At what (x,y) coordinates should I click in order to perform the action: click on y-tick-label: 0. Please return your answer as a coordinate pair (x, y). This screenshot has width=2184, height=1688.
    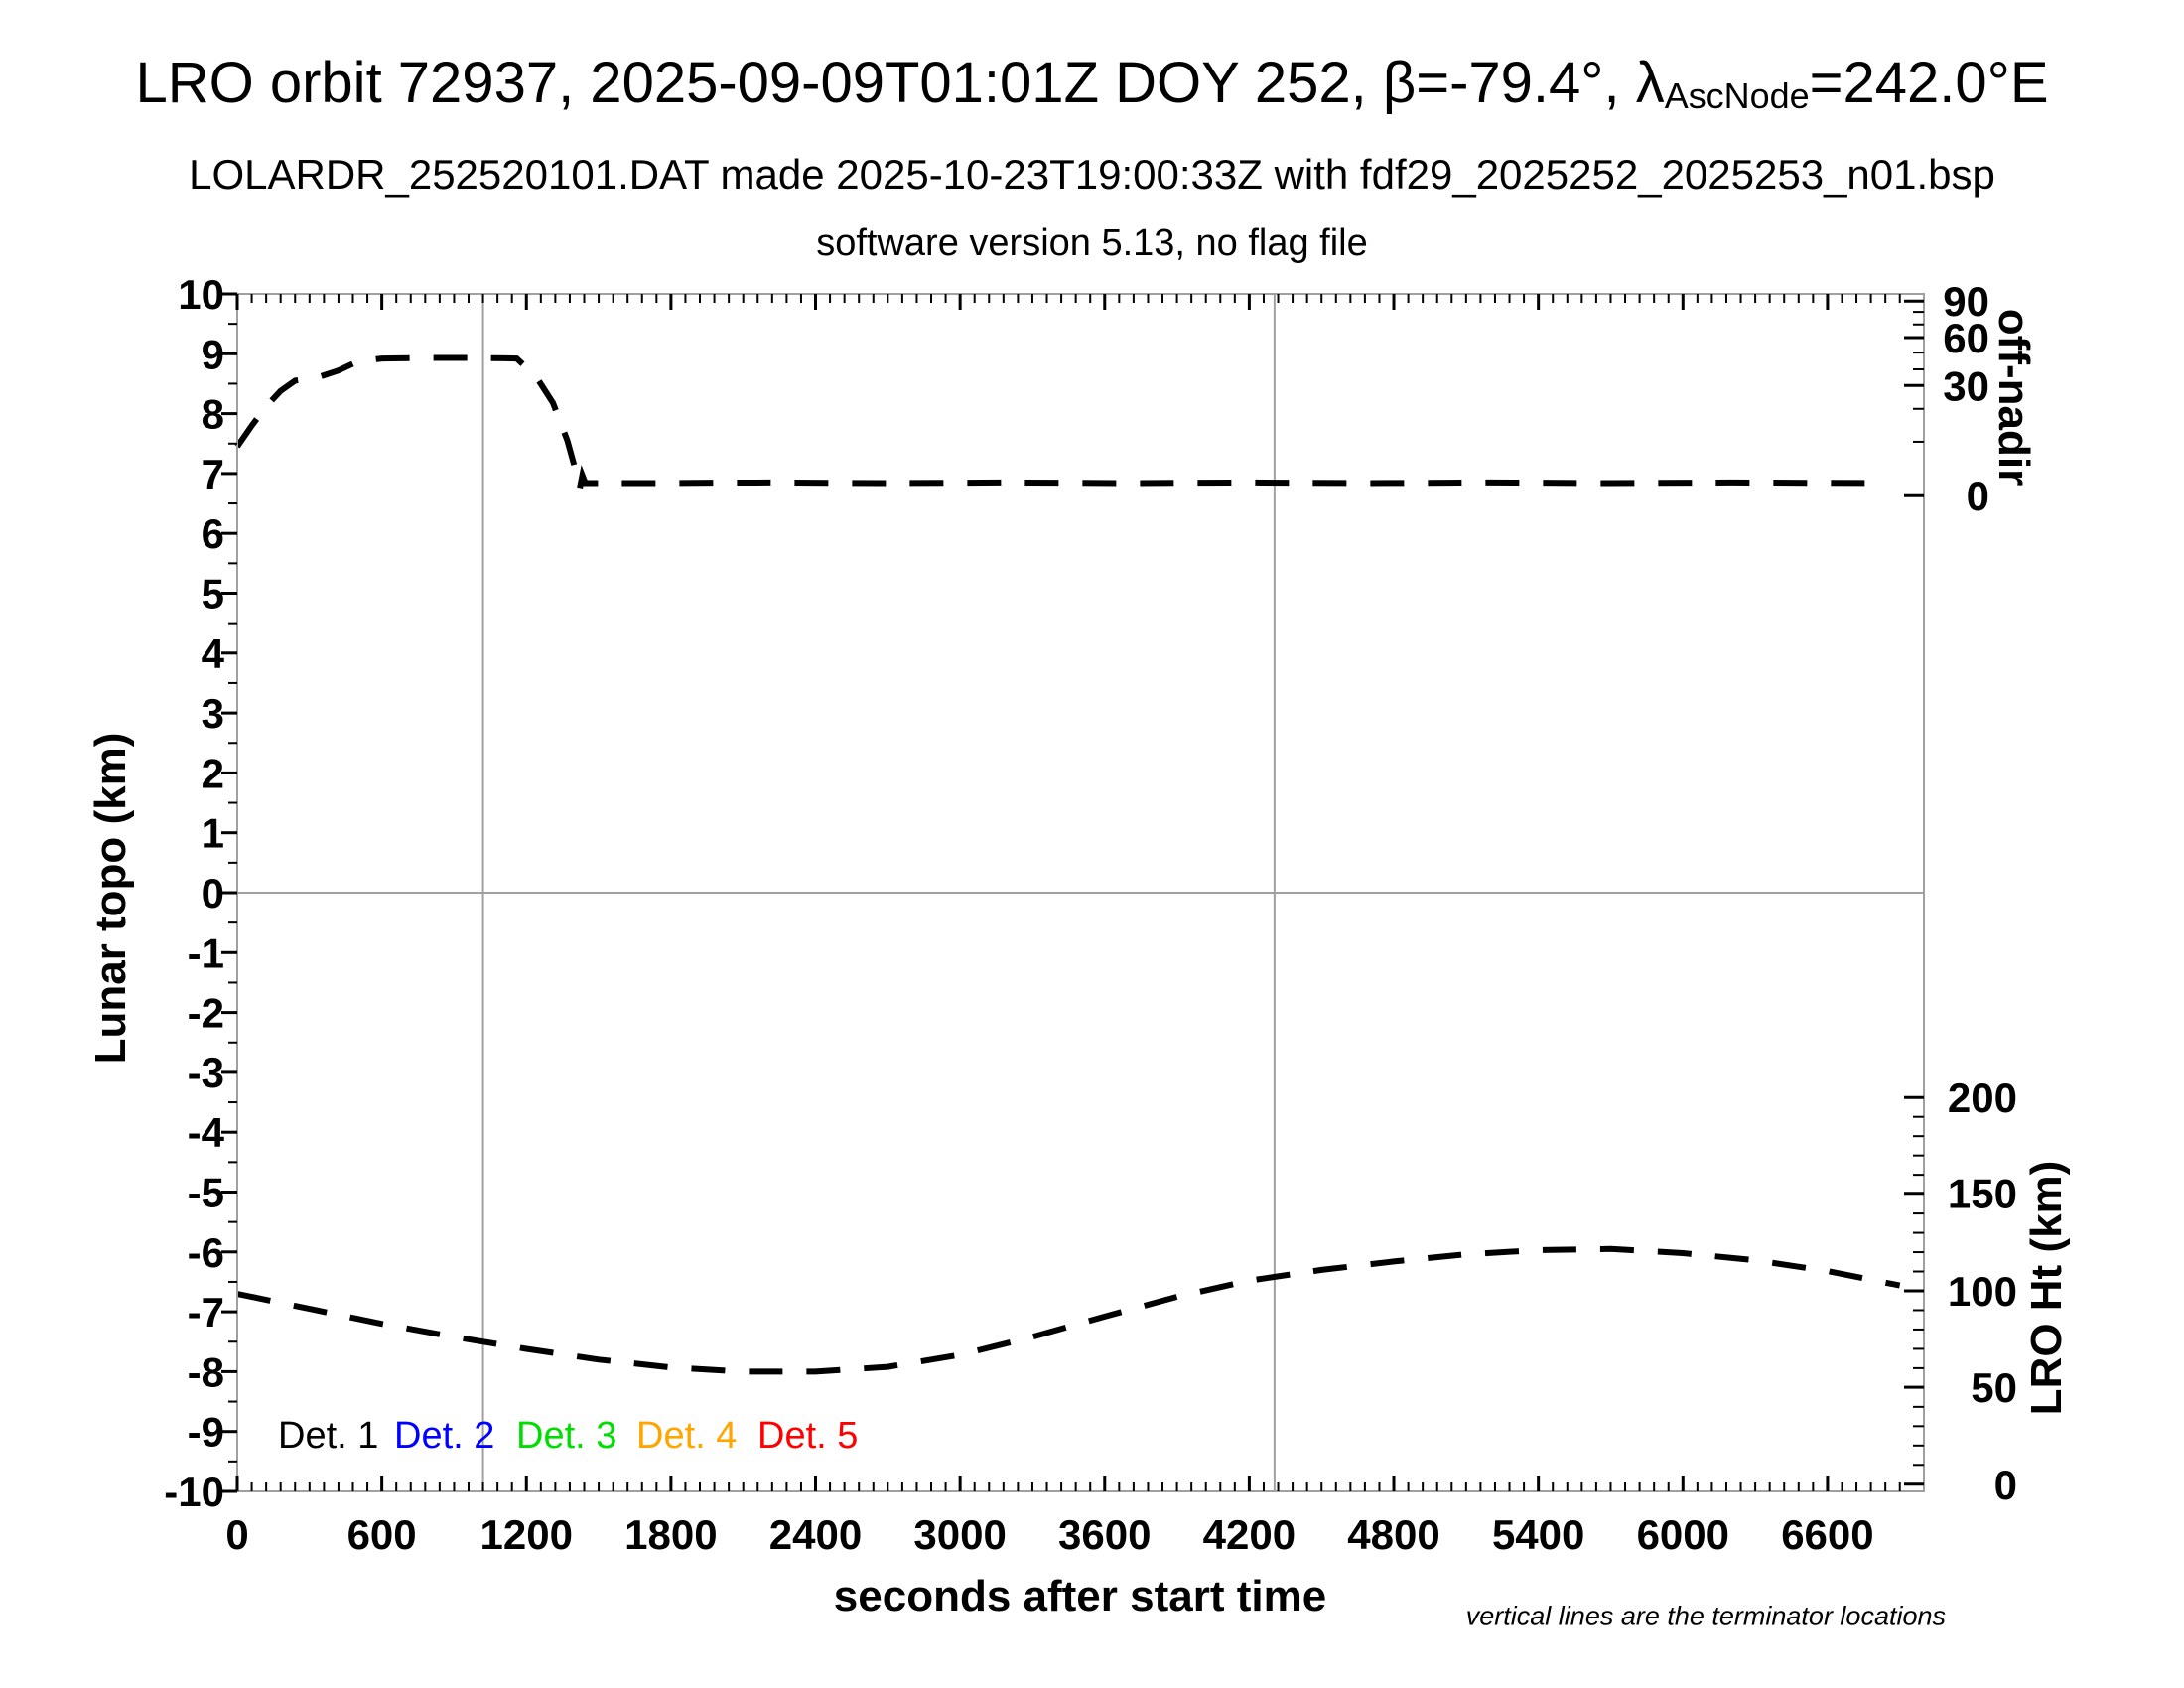
    Looking at the image, I should click on (213, 893).